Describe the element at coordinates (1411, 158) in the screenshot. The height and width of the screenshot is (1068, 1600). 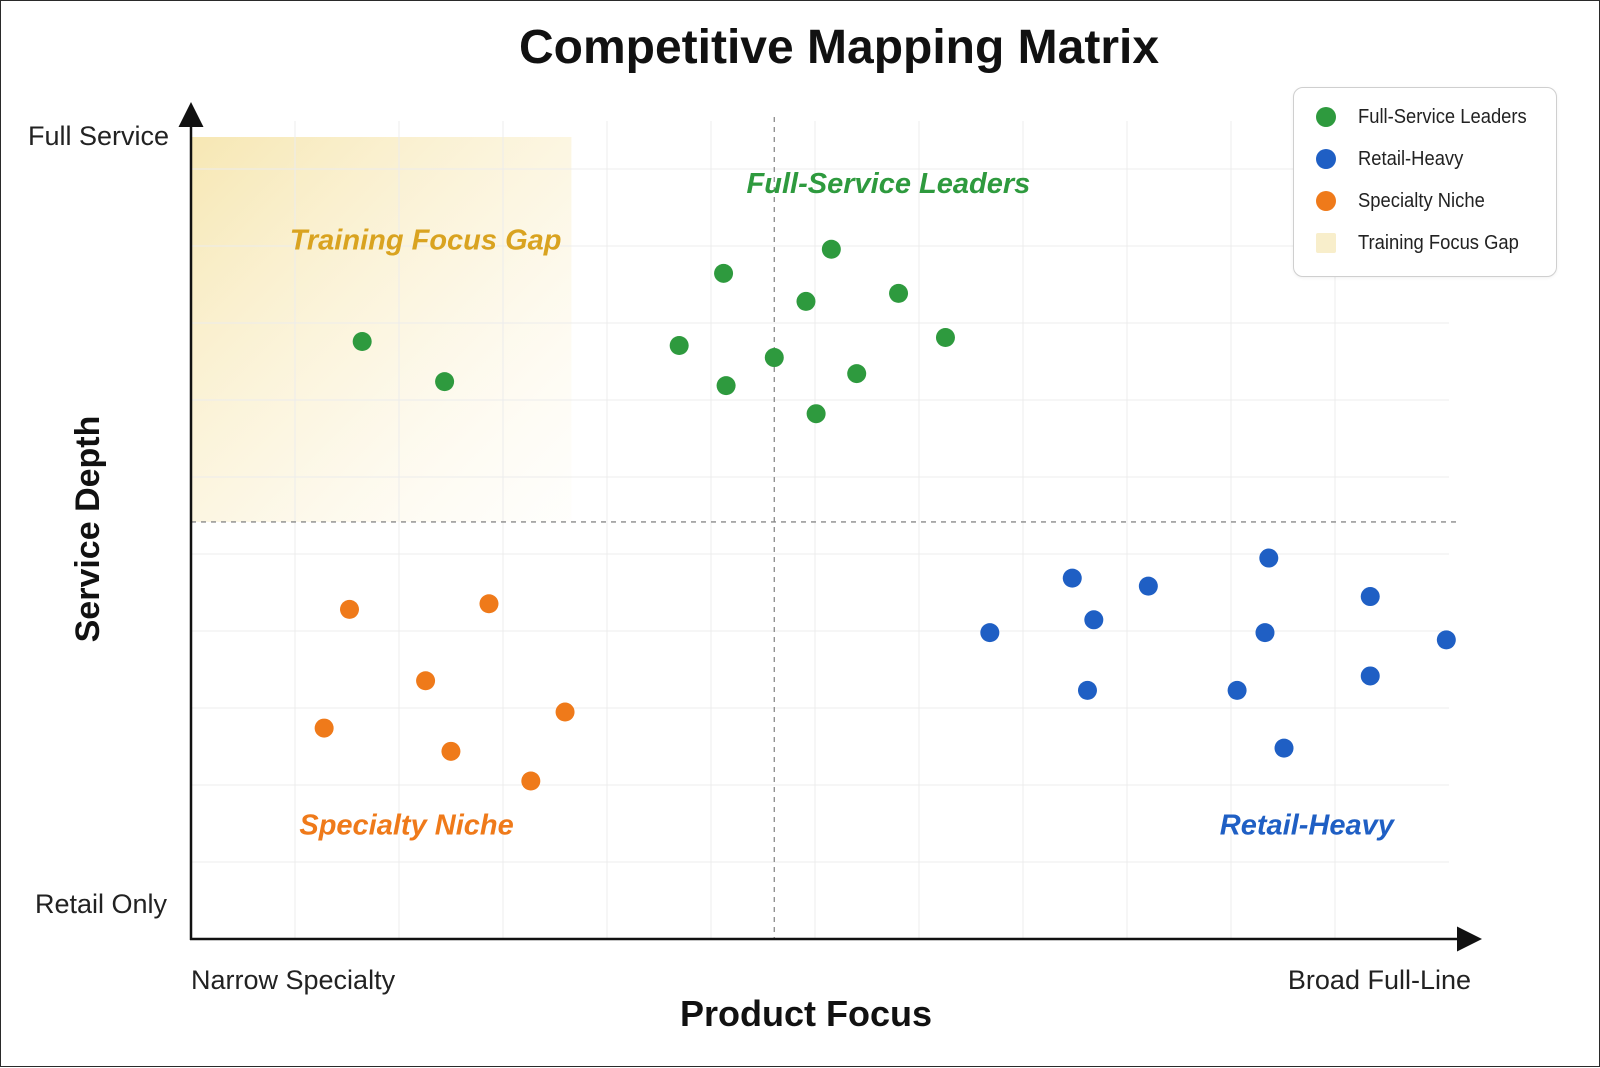
I see `legend-label: Retail-Heavy` at that location.